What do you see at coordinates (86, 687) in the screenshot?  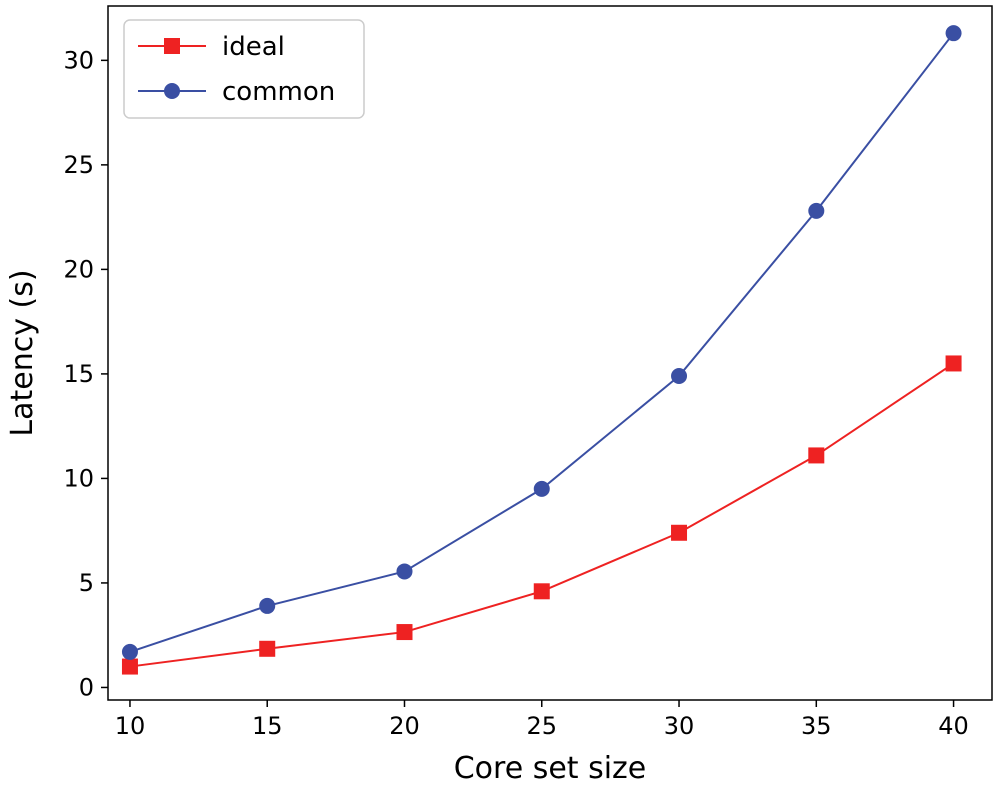 I see `y-tick-label: 0` at bounding box center [86, 687].